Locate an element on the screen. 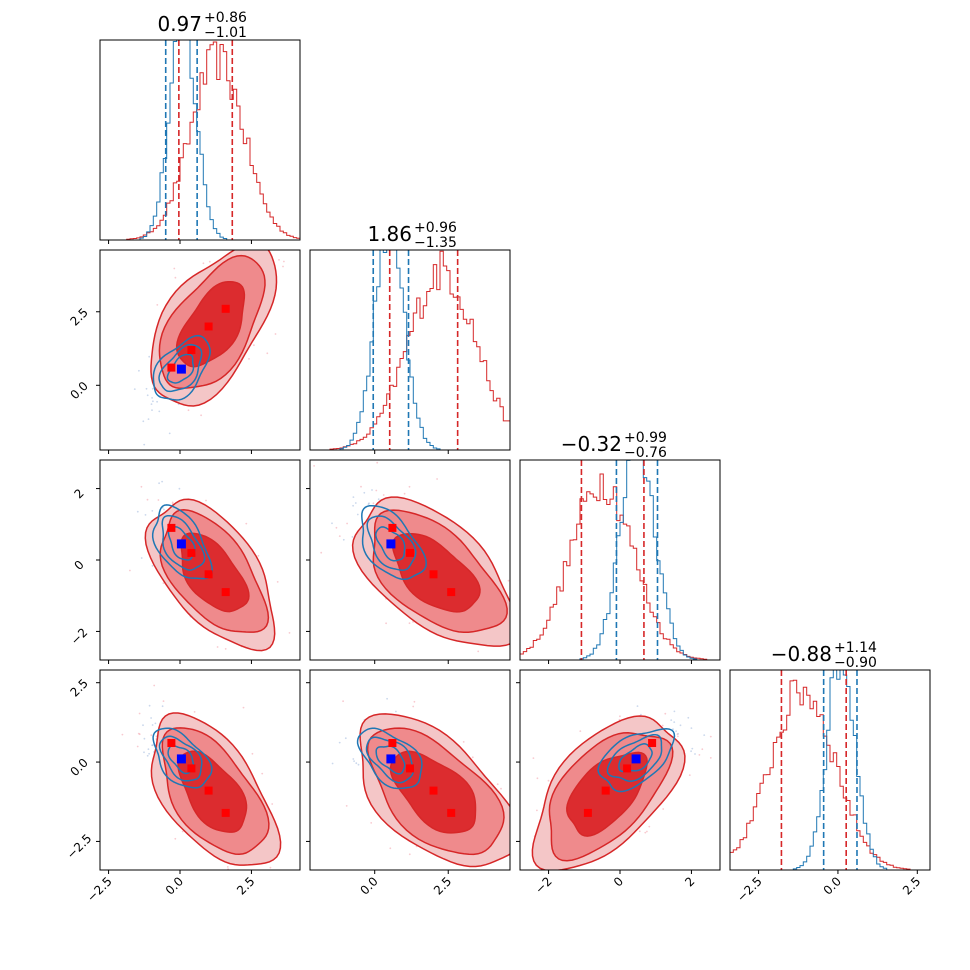 The image size is (970, 970). title-minus-2: −0.76 is located at coordinates (645, 453).